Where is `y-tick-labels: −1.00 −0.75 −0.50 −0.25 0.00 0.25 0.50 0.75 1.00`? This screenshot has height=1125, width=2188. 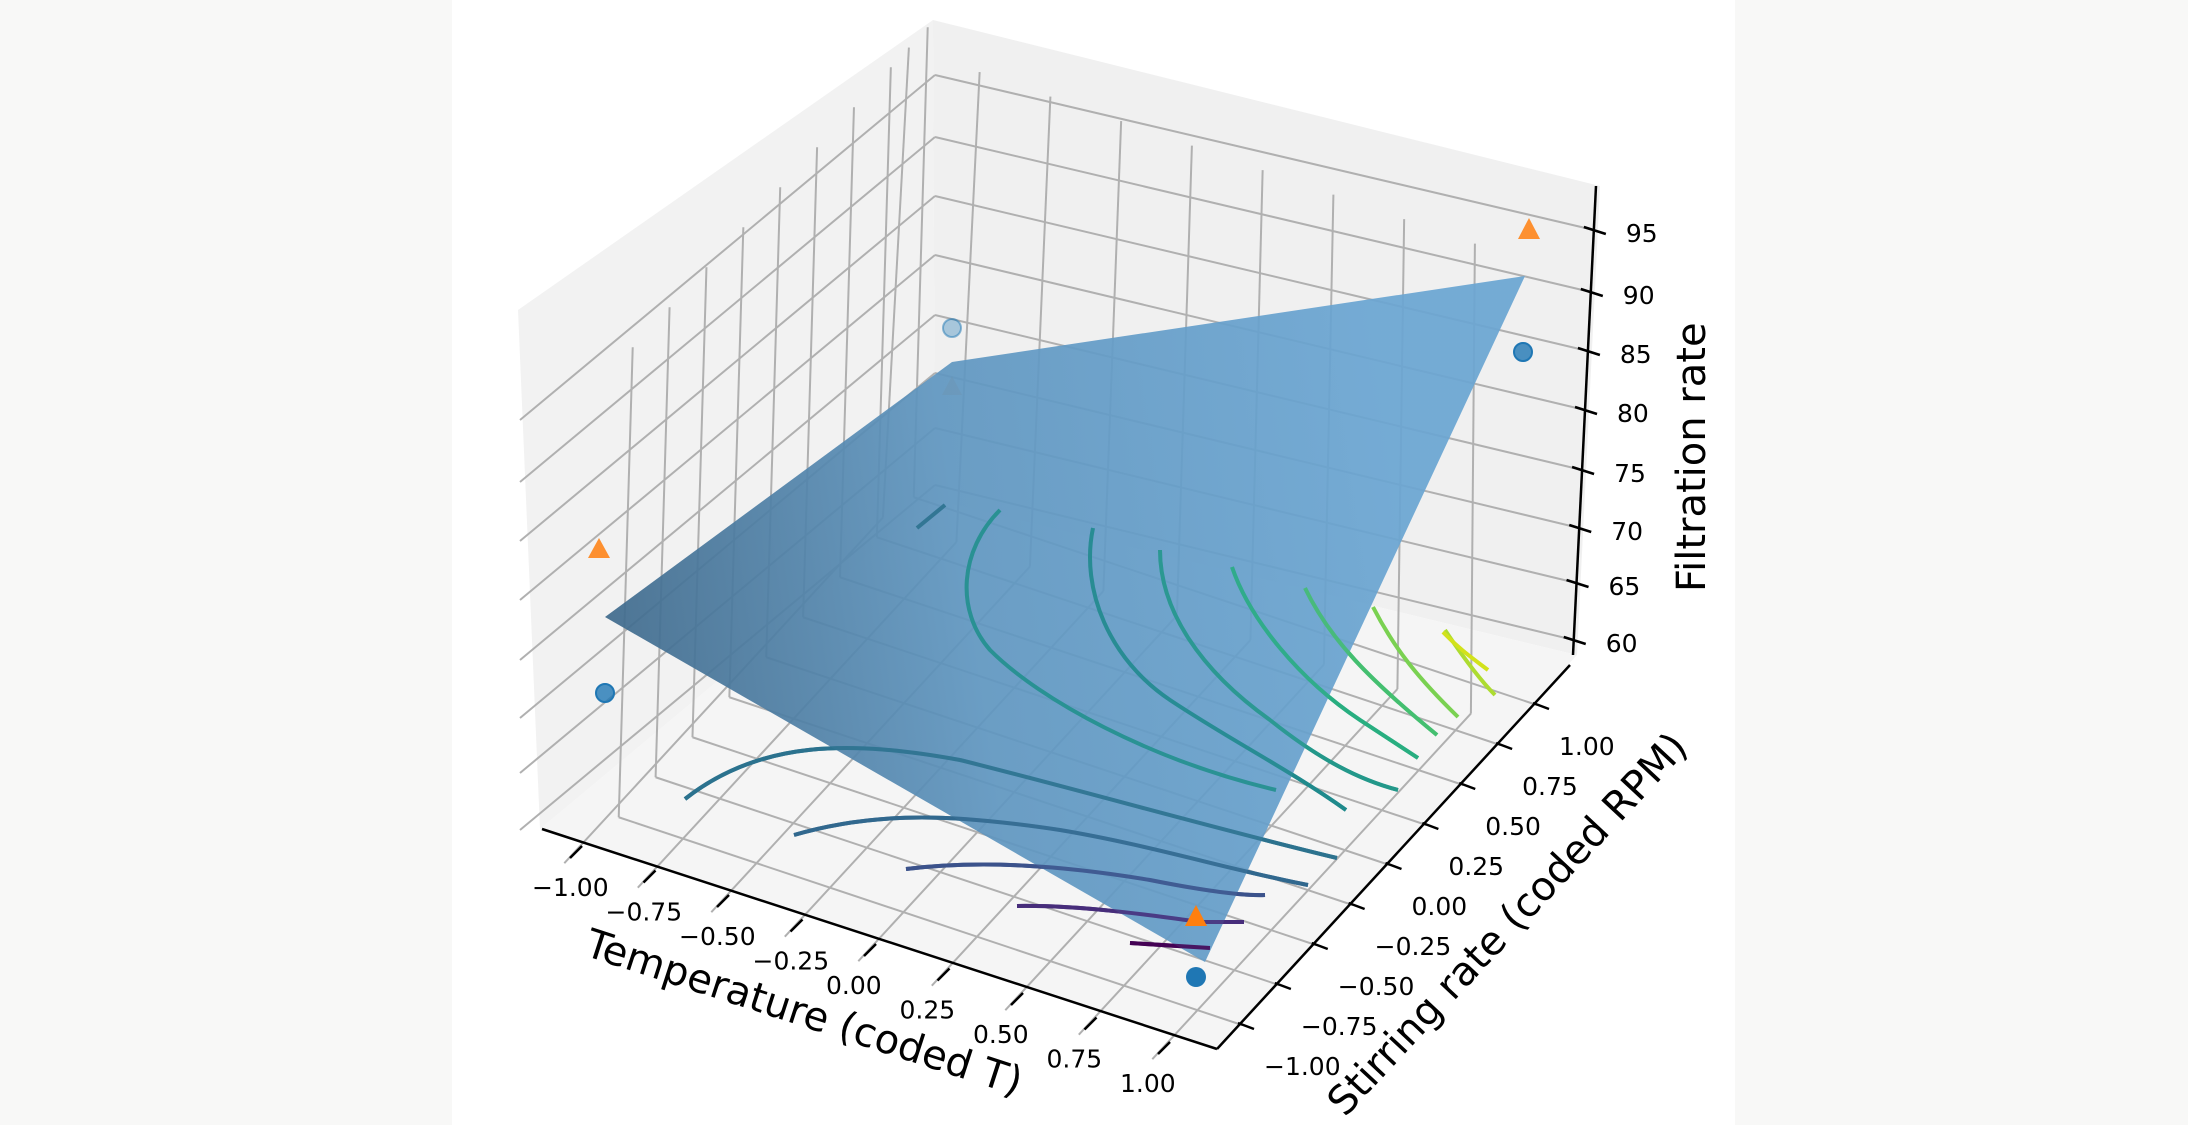 y-tick-labels: −1.00 −0.75 −0.50 −0.25 0.00 0.25 0.50 0.75 1.00 is located at coordinates (1439, 906).